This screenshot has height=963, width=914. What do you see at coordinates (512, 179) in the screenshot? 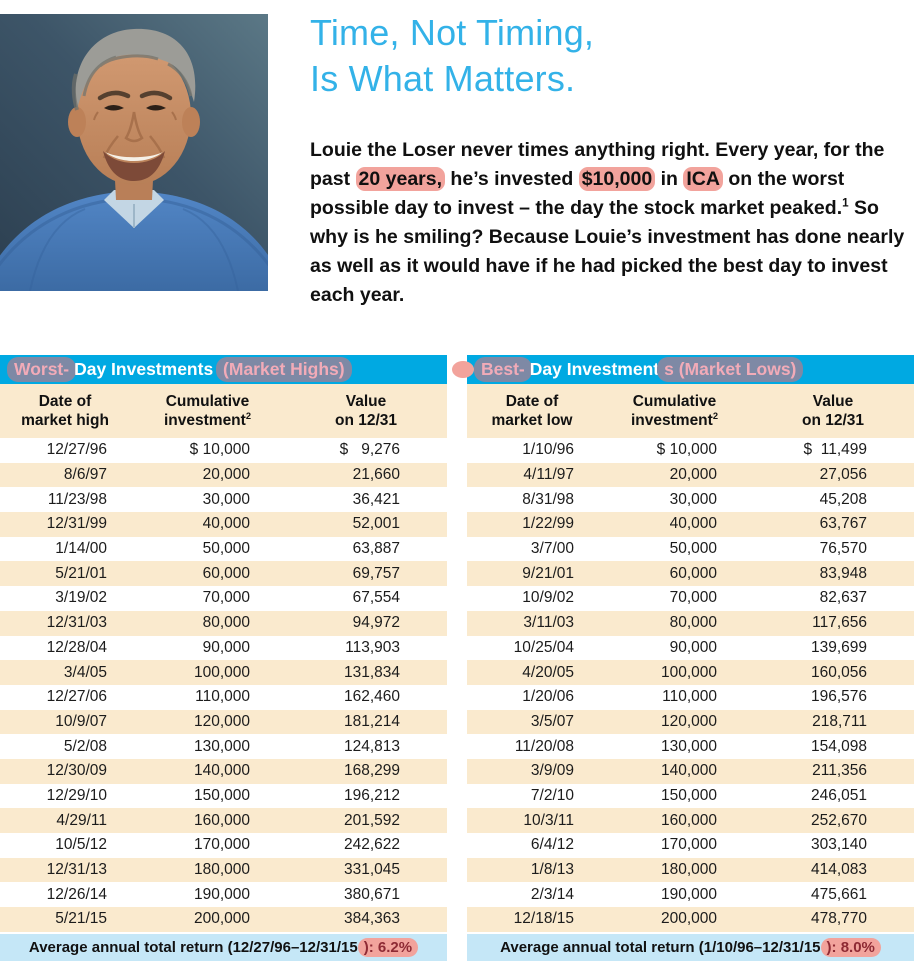
I see `text-segment: he’s invested` at bounding box center [512, 179].